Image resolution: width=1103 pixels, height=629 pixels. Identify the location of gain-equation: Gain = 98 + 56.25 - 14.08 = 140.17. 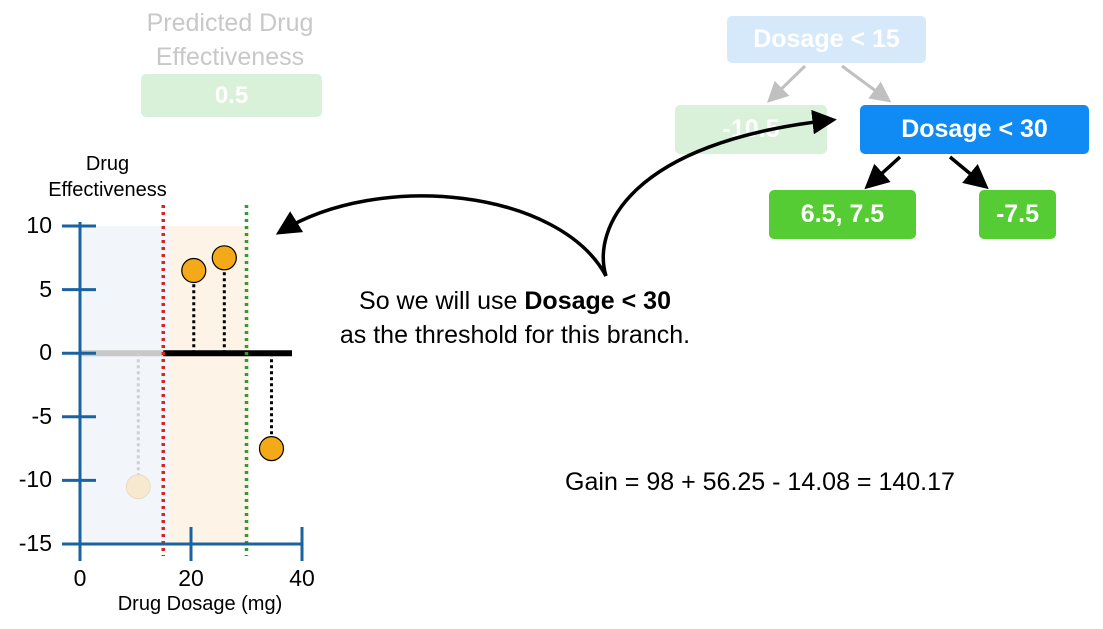
(760, 482).